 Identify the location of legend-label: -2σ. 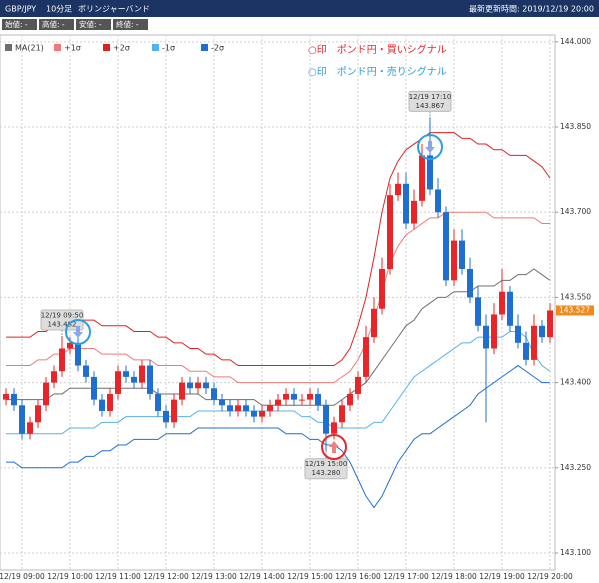
(217, 48).